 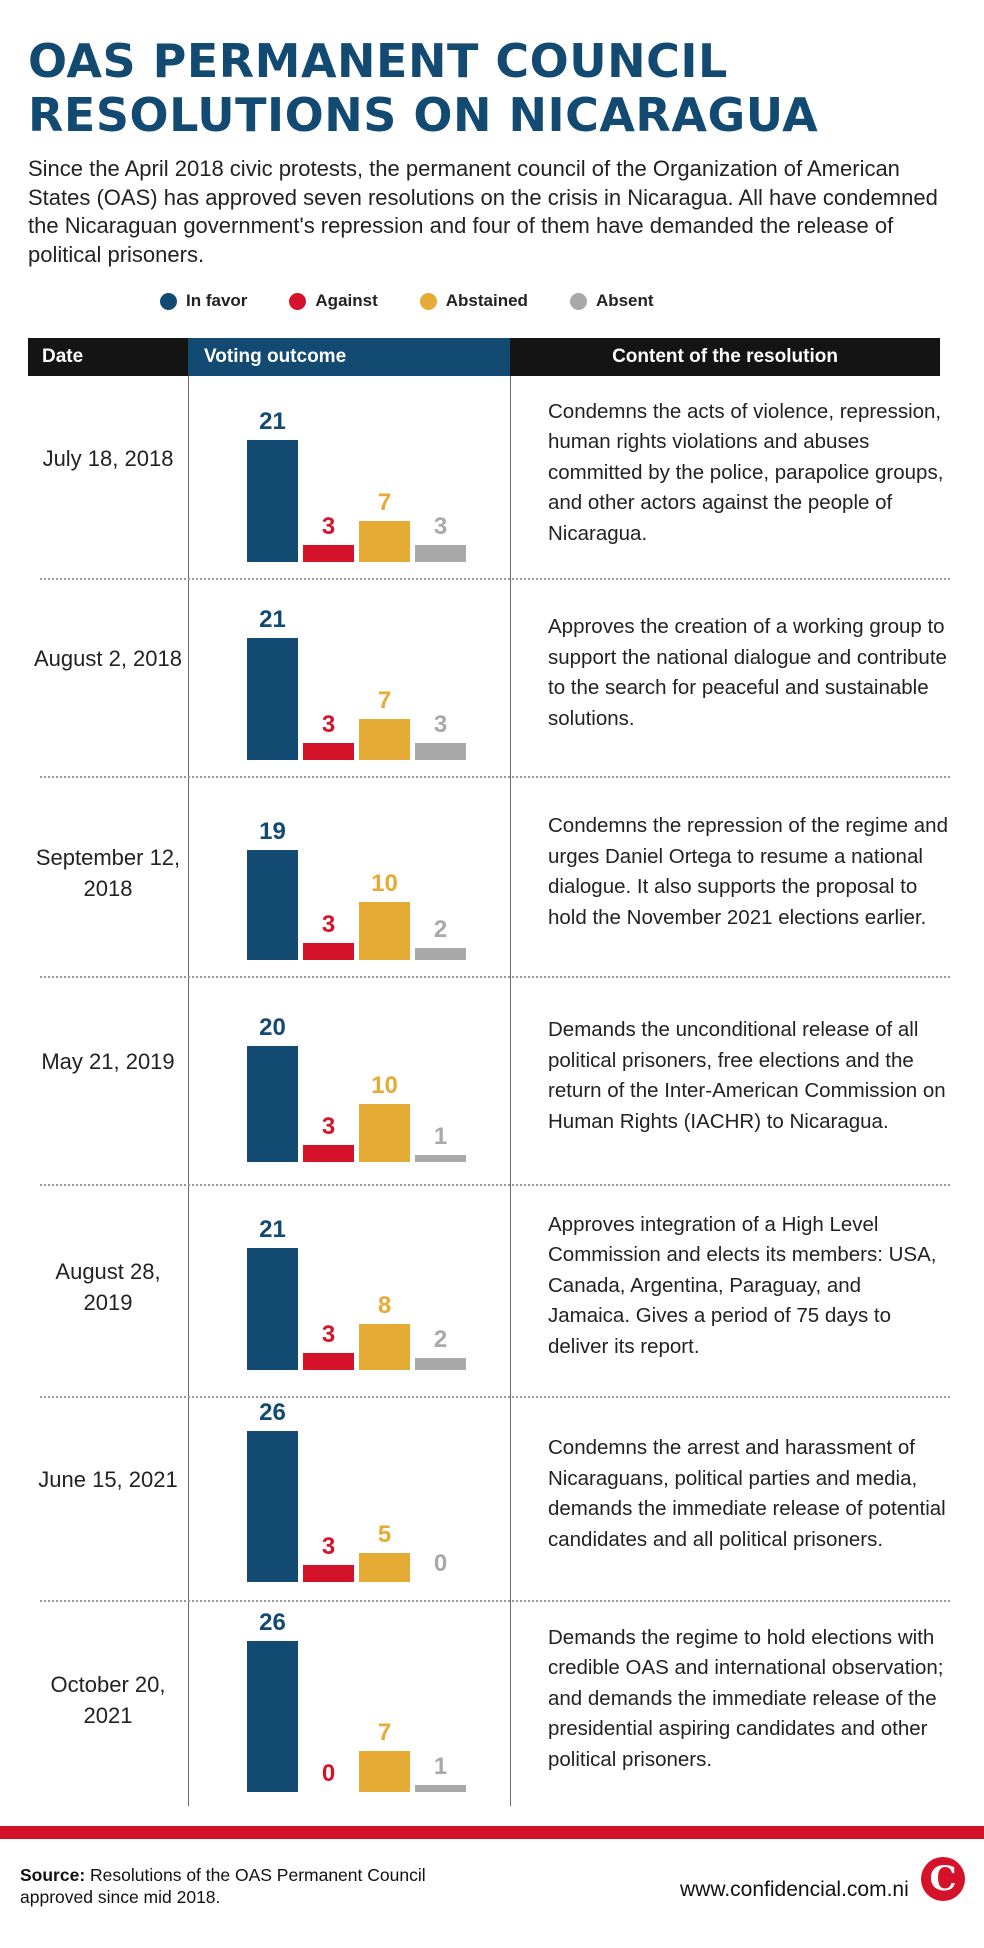 I want to click on legend-label: Absent, so click(x=624, y=300).